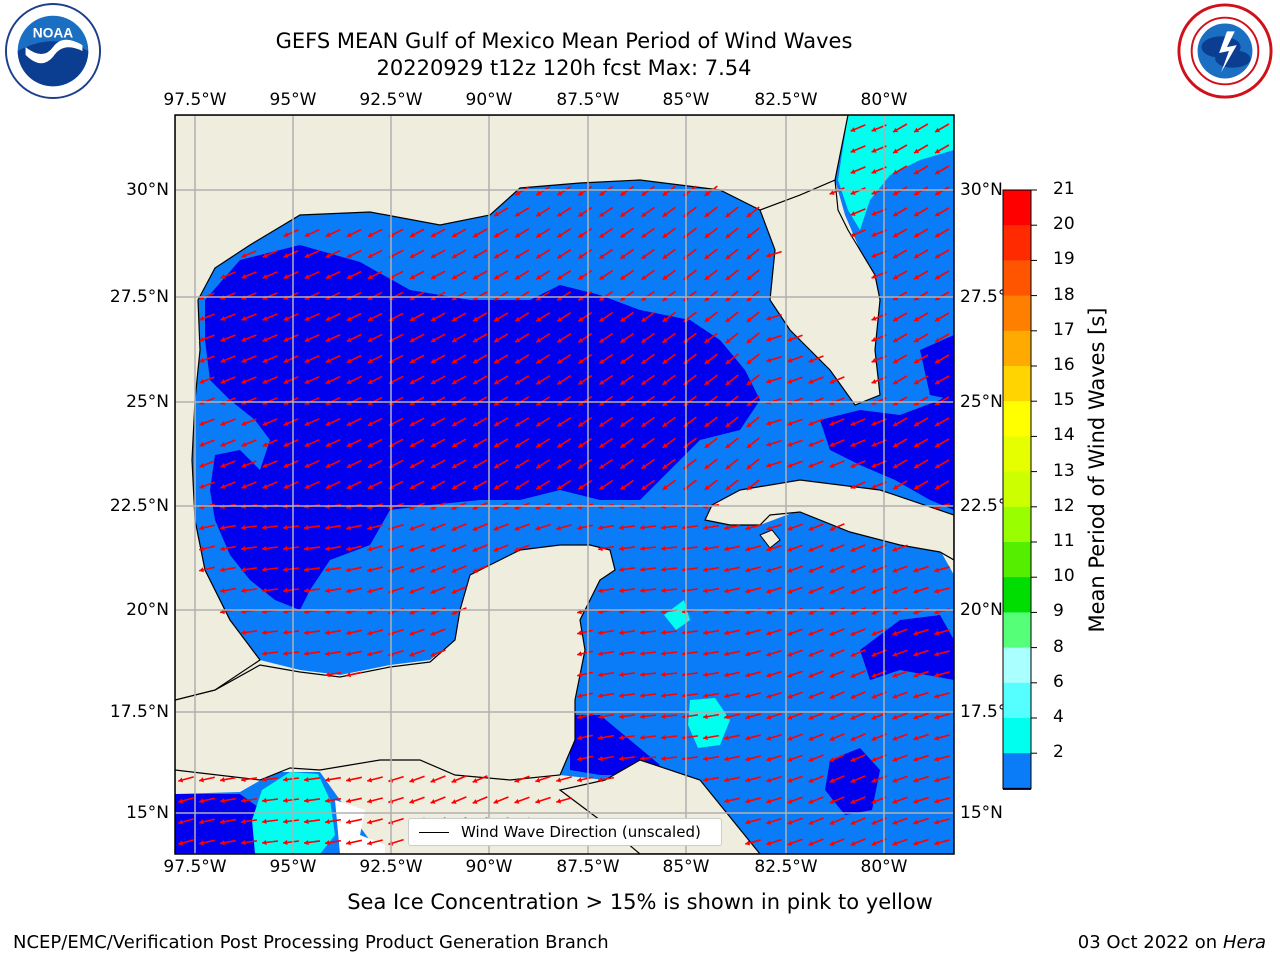 This screenshot has height=960, width=1280. What do you see at coordinates (147, 610) in the screenshot?
I see `y-tick-left: 20°N` at bounding box center [147, 610].